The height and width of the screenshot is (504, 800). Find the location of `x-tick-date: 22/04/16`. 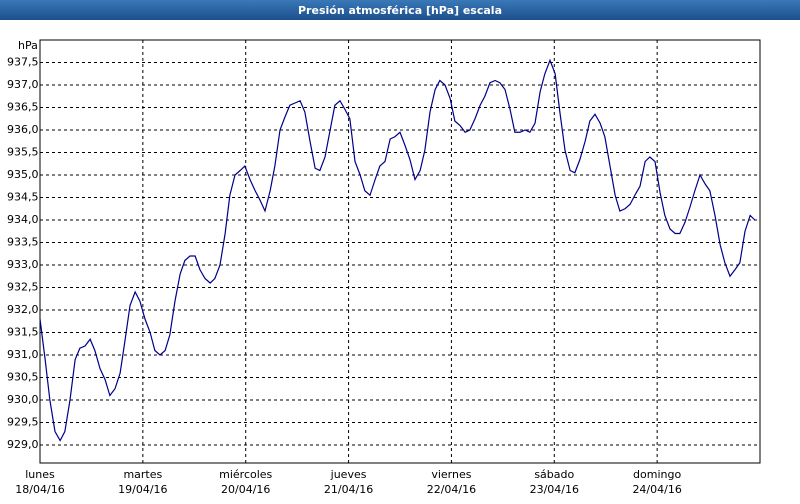

x-tick-date: 22/04/16 is located at coordinates (451, 489).